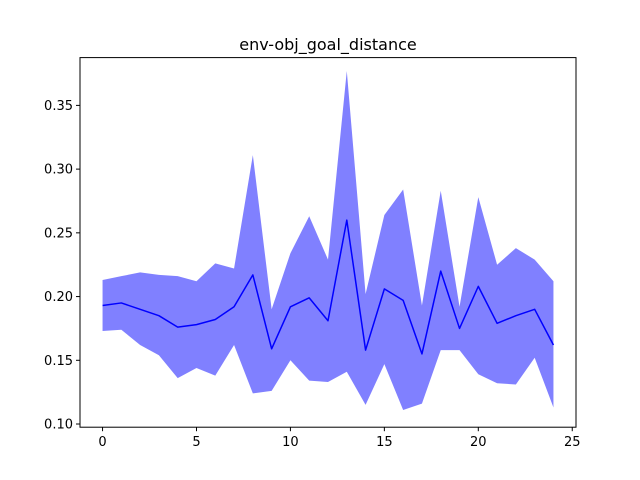  Describe the element at coordinates (58, 106) in the screenshot. I see `y-tick-label: 0.35` at that location.